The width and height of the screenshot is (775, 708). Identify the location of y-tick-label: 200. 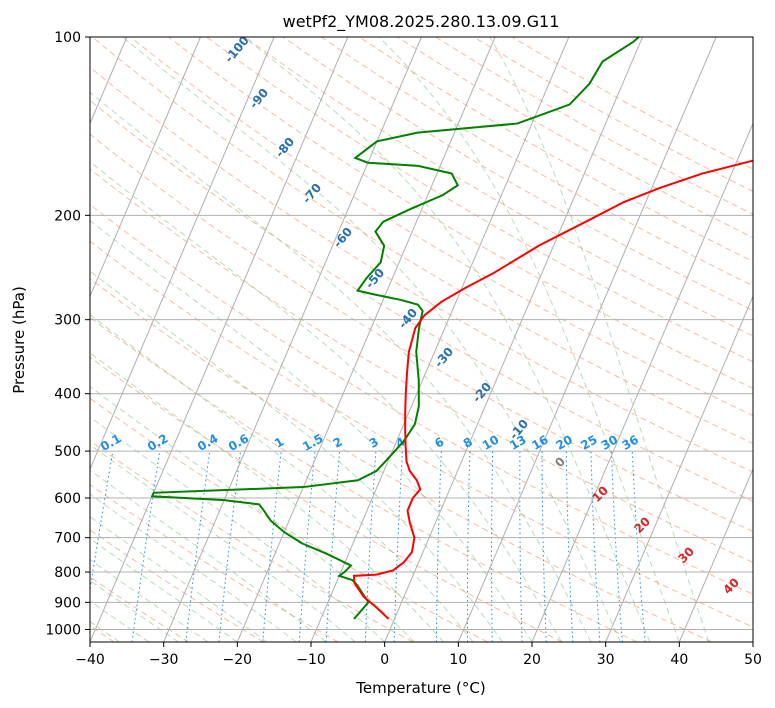
(67, 216).